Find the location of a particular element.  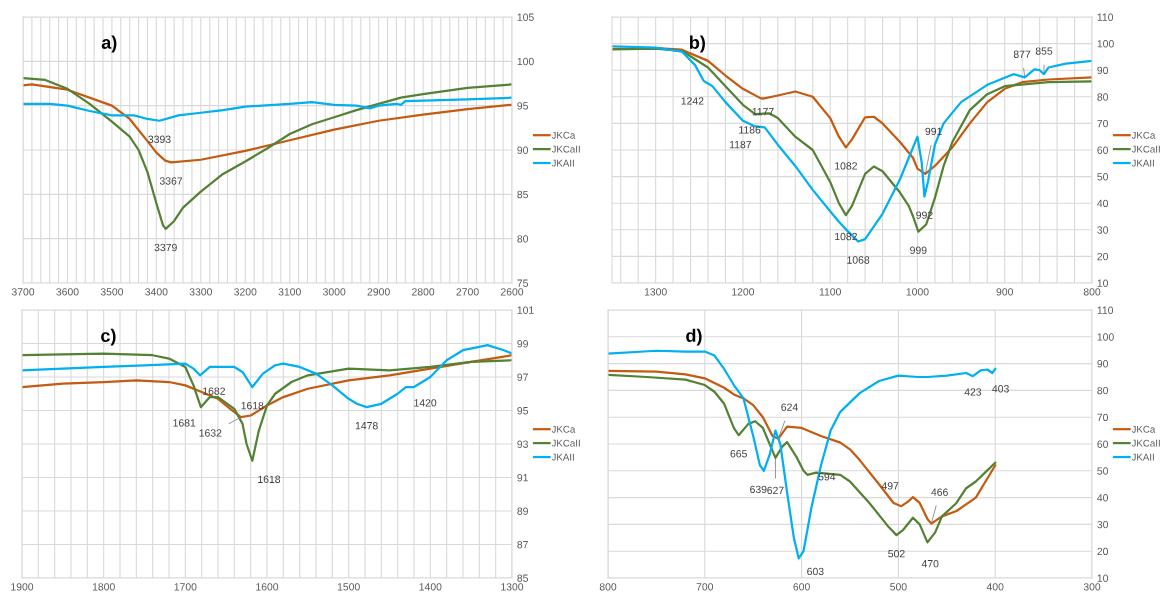

text: a) is located at coordinates (109, 44).